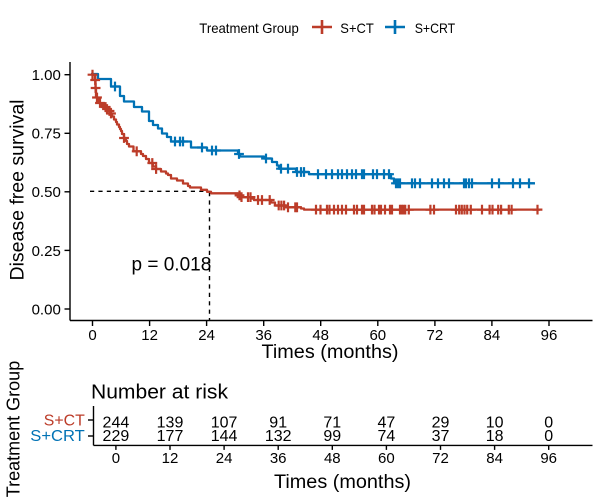  What do you see at coordinates (495, 436) in the screenshot?
I see `svg-text: 18` at bounding box center [495, 436].